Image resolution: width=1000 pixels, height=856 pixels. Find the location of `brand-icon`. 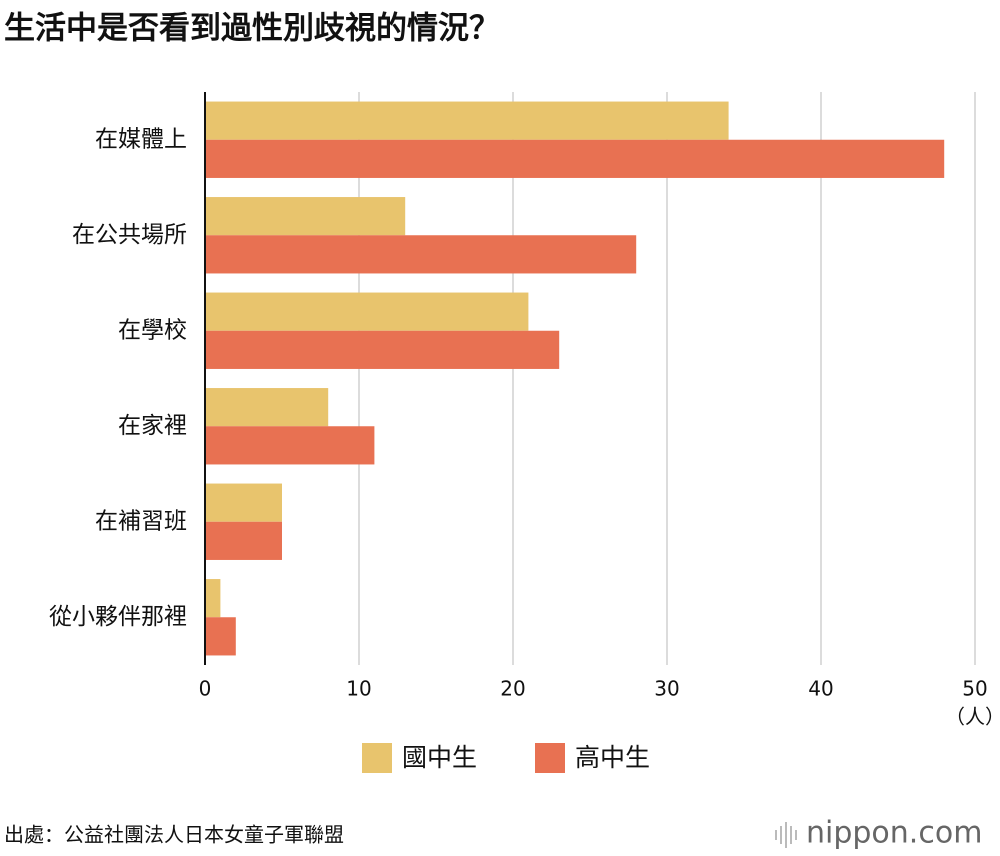

brand-icon is located at coordinates (786, 835).